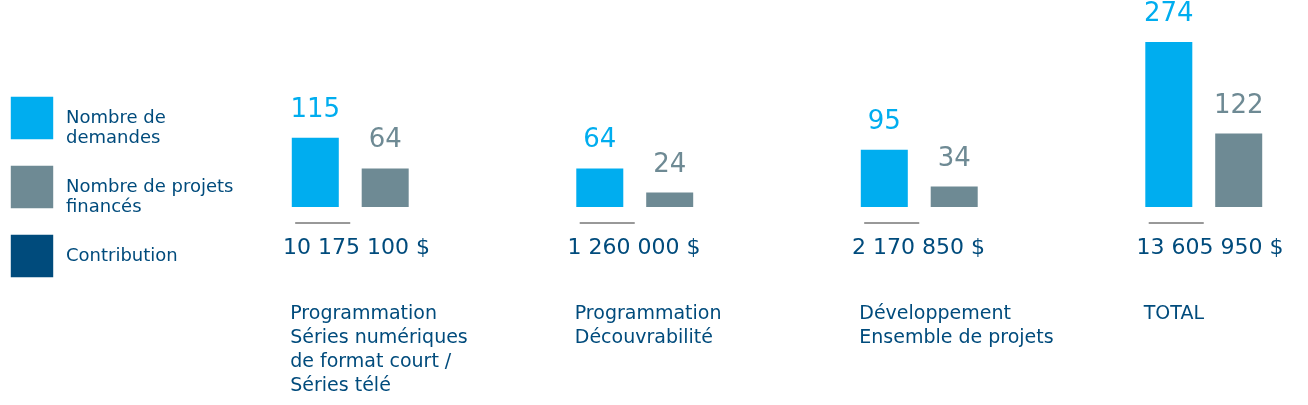  Describe the element at coordinates (116, 126) in the screenshot. I see `legend-label: Nombre de demandes` at that location.